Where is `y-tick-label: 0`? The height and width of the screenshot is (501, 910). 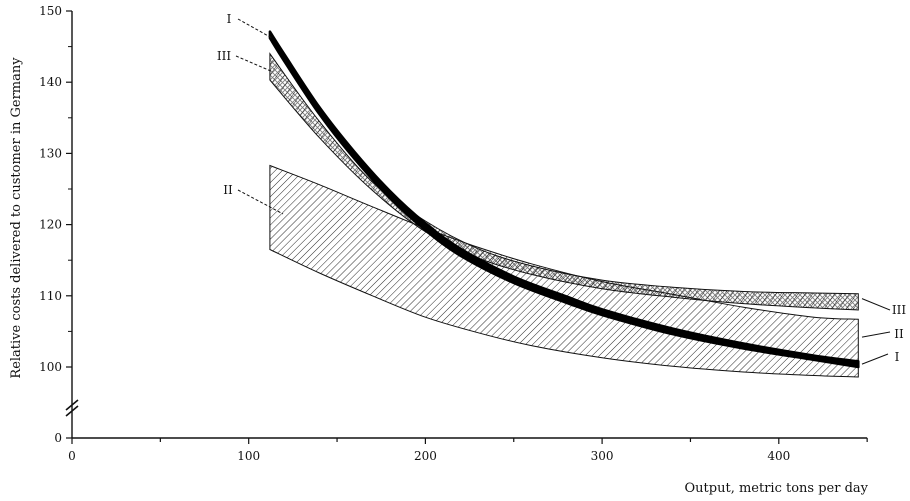
y-tick-label: 0 is located at coordinates (58, 438).